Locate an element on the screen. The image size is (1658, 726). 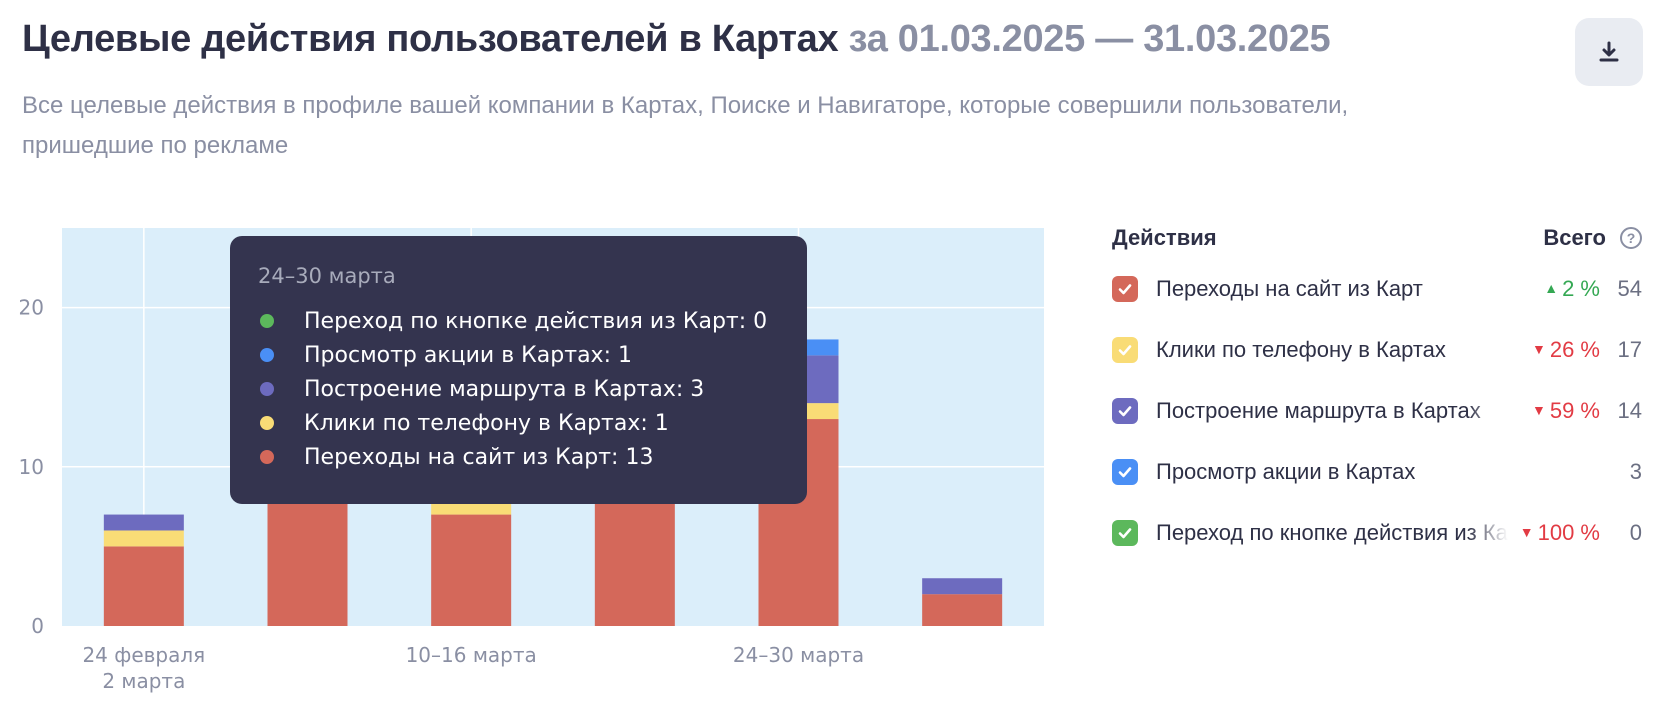
tooltip-row-label: Клики по телефону в Картах: 1 is located at coordinates (486, 423).